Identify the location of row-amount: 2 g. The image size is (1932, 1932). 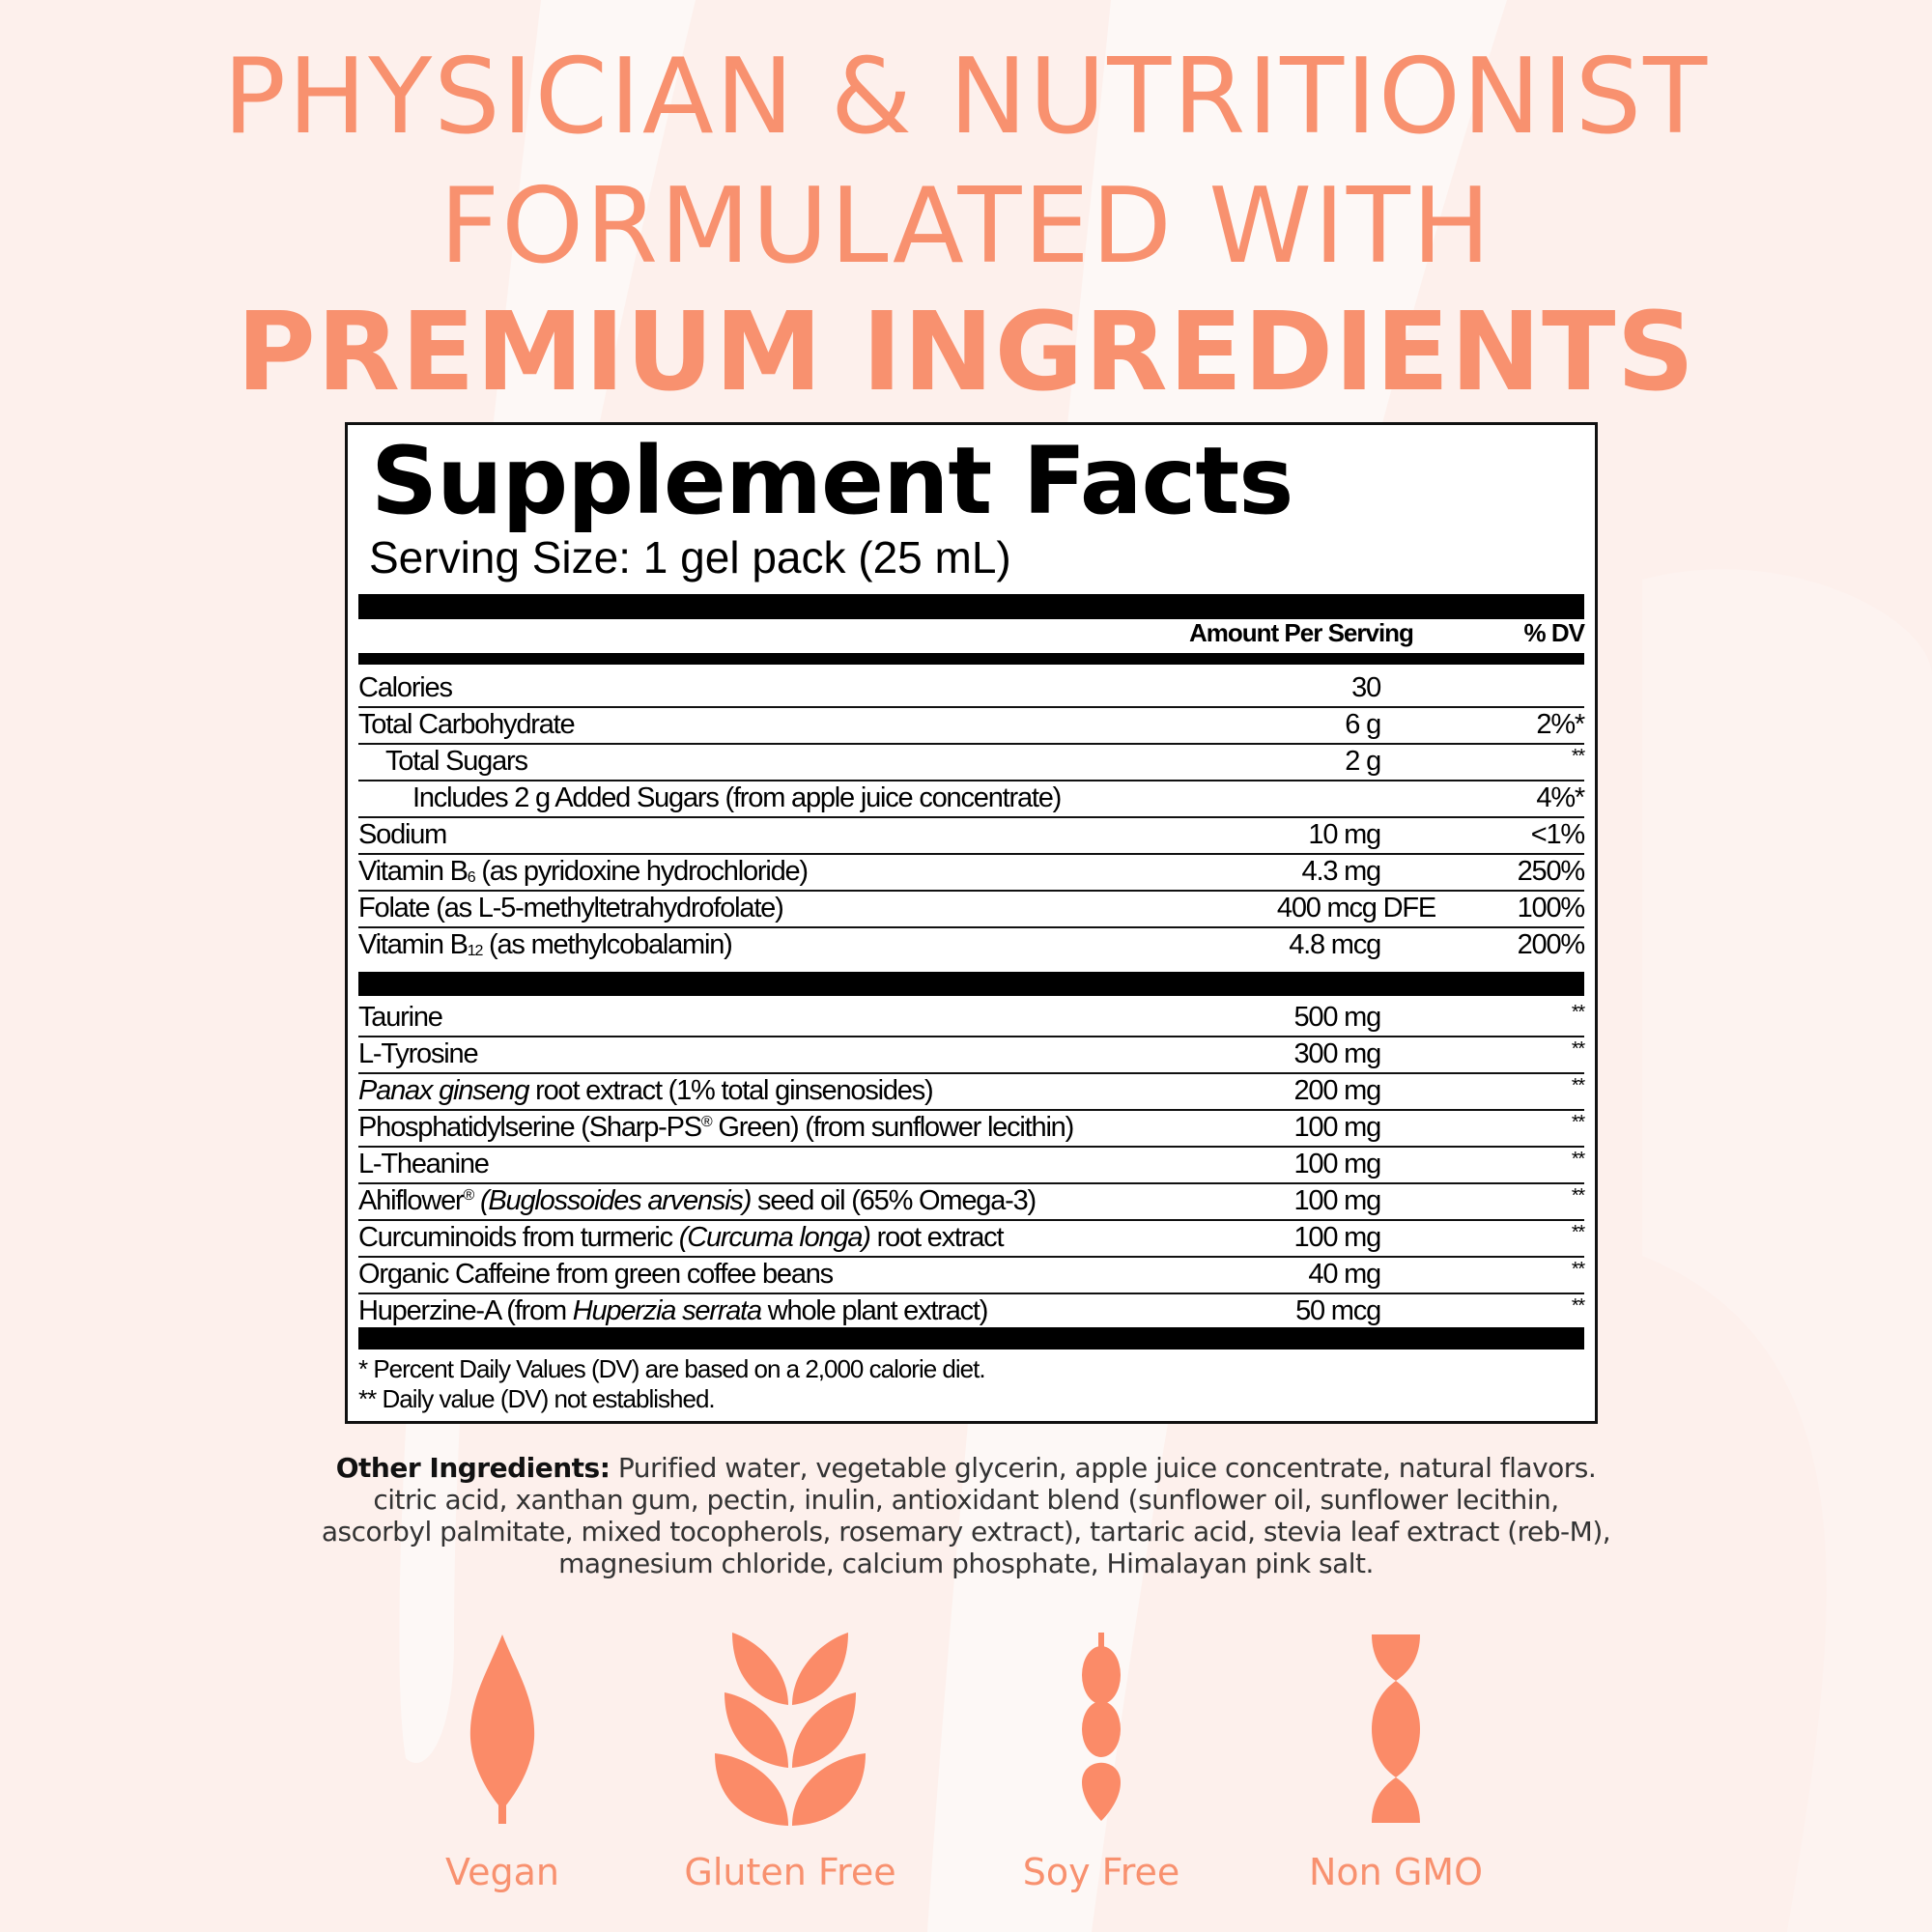
(1363, 761).